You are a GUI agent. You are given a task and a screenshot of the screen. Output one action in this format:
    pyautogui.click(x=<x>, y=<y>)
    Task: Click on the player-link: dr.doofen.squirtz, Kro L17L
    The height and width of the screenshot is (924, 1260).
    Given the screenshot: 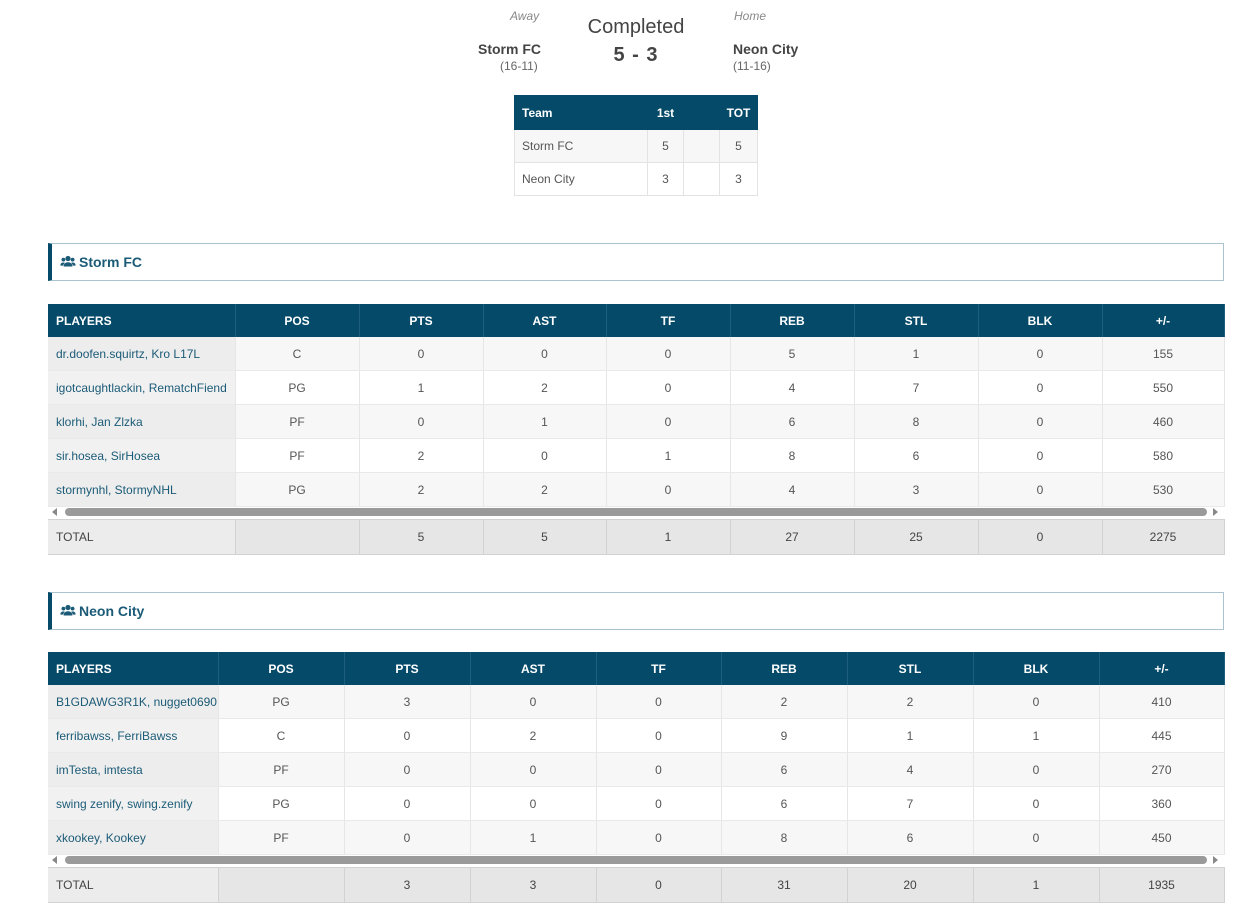 What is the action you would take?
    pyautogui.click(x=128, y=353)
    